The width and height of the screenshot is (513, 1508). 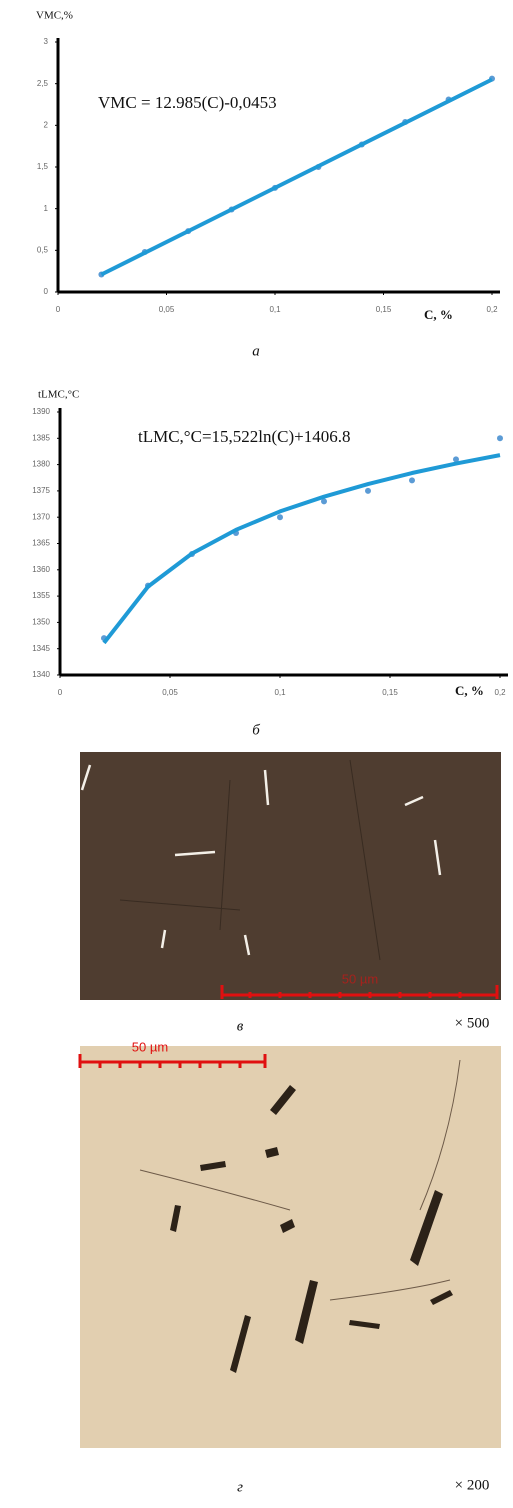 I want to click on y-tick-label: 2,5, so click(x=43, y=83).